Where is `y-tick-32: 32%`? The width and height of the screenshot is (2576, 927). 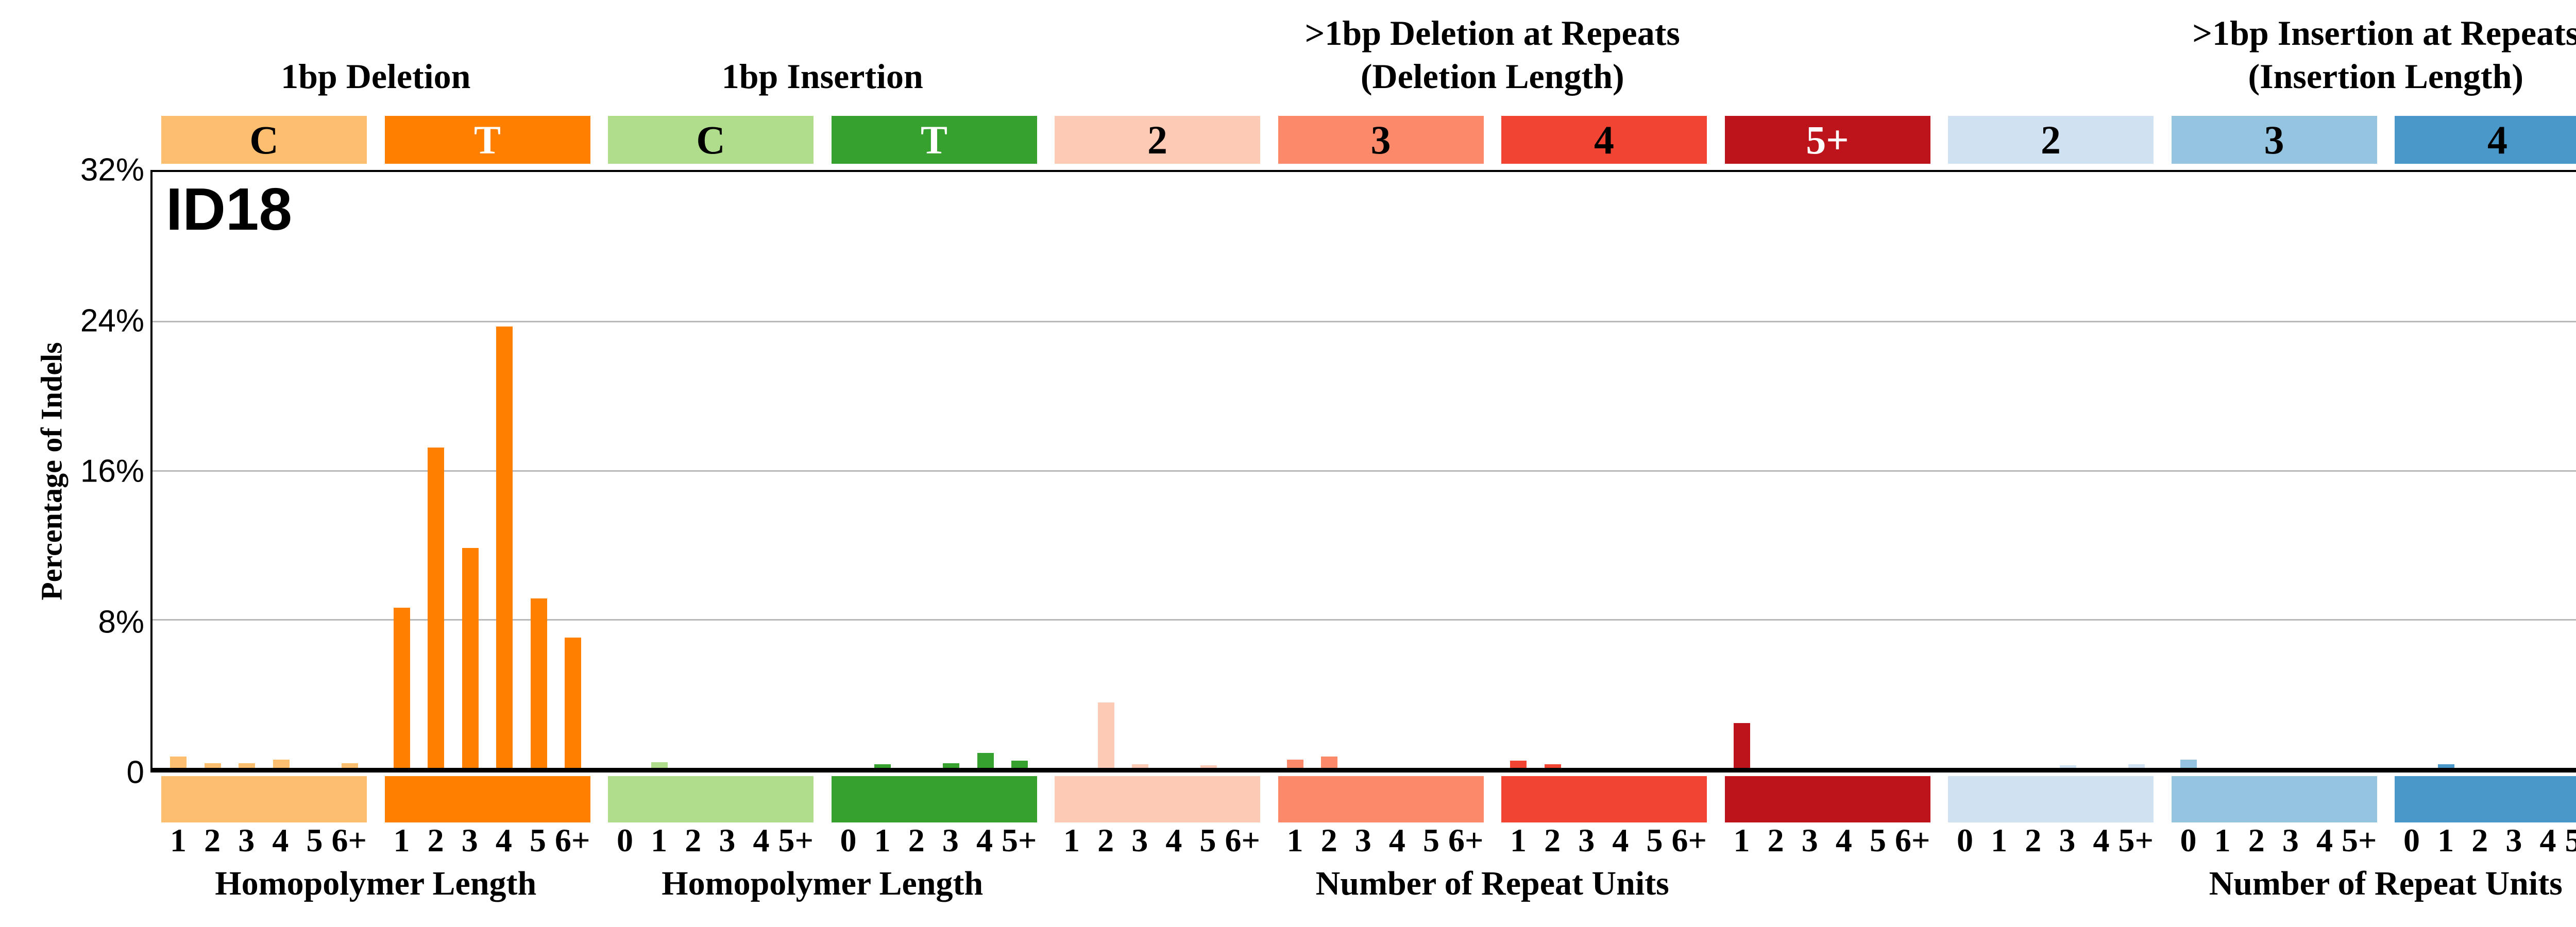 y-tick-32: 32% is located at coordinates (112, 170).